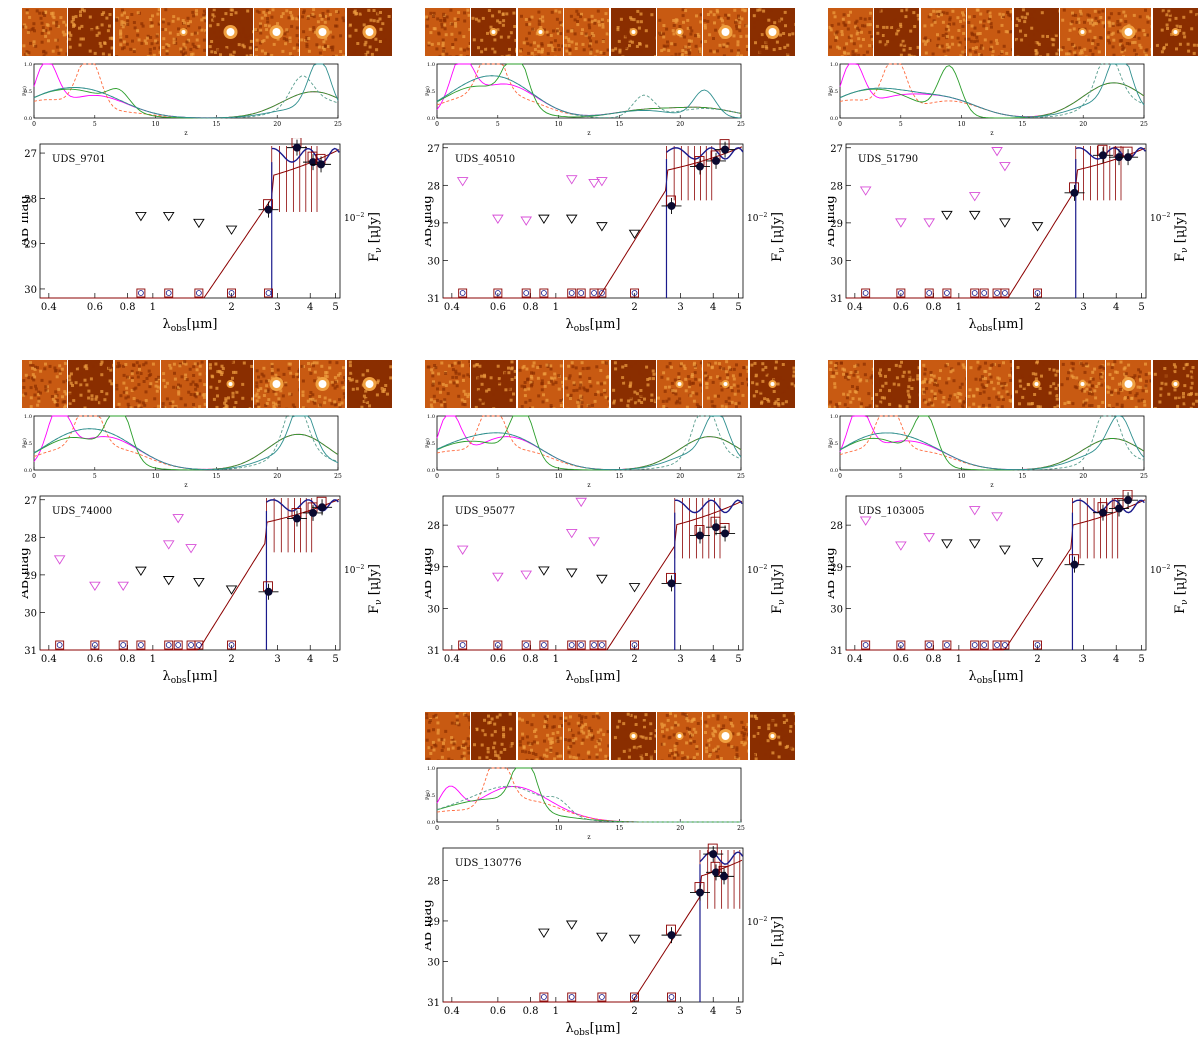  What do you see at coordinates (27, 221) in the screenshot?
I see `sed-ylabel: AB mag` at bounding box center [27, 221].